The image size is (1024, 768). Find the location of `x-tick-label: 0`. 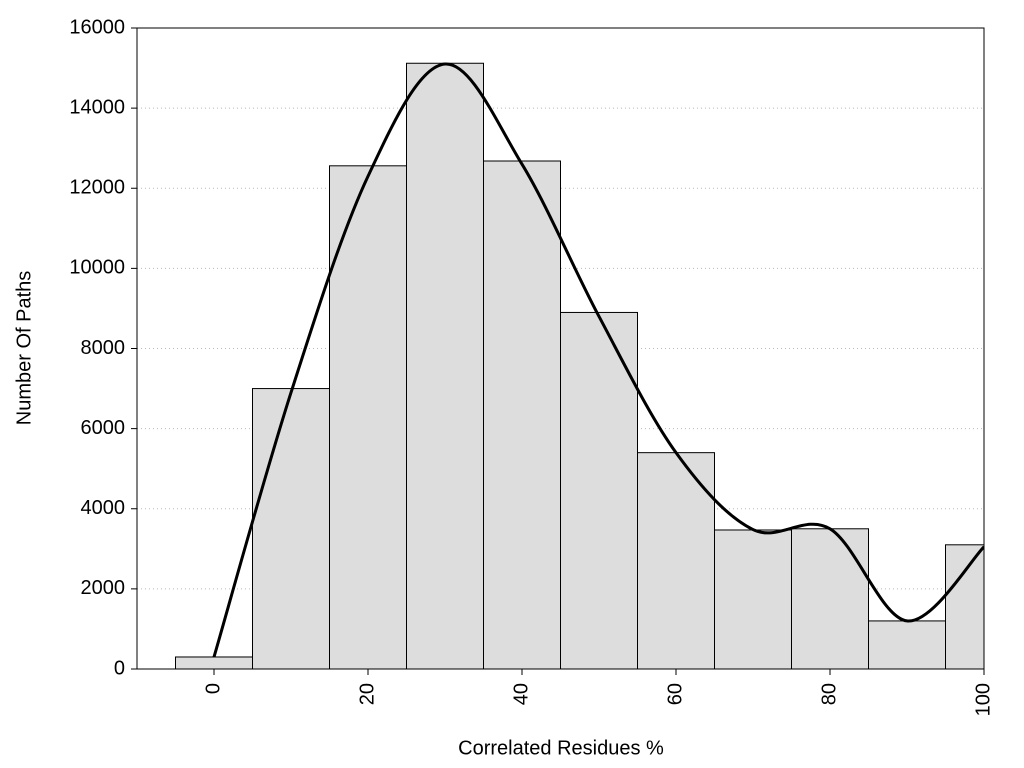

x-tick-label: 0 is located at coordinates (213, 688).